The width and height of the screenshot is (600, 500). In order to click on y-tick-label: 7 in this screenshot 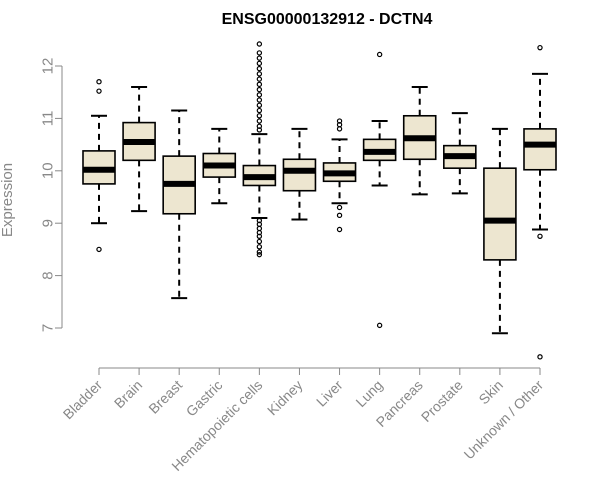, I will do `click(48, 328)`.